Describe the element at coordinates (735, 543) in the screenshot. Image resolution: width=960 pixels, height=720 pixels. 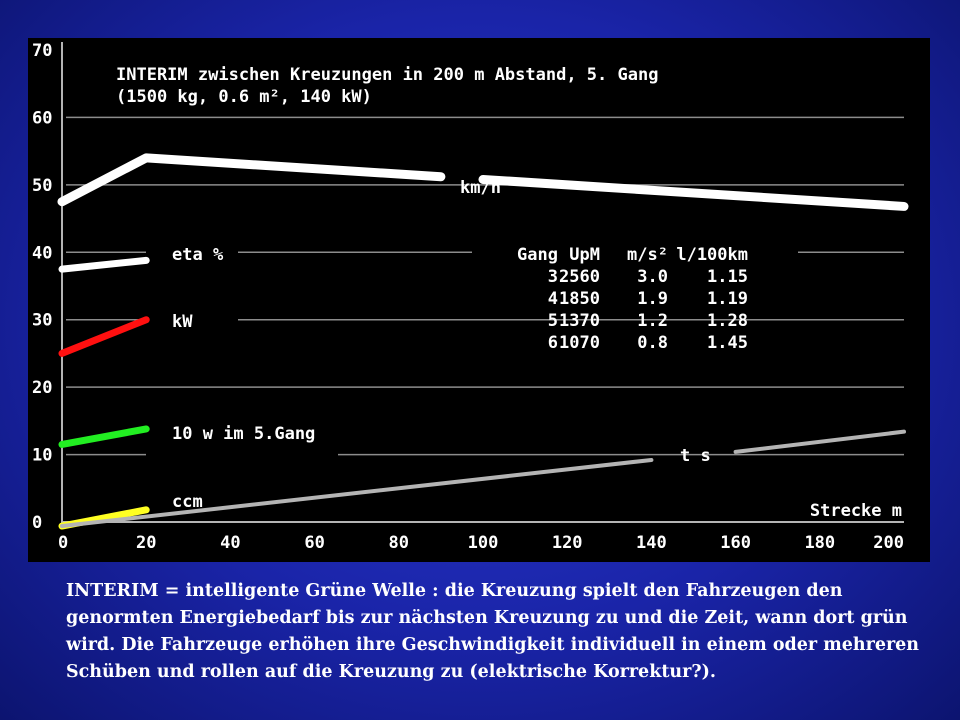
I see `x-tick-label: 160` at that location.